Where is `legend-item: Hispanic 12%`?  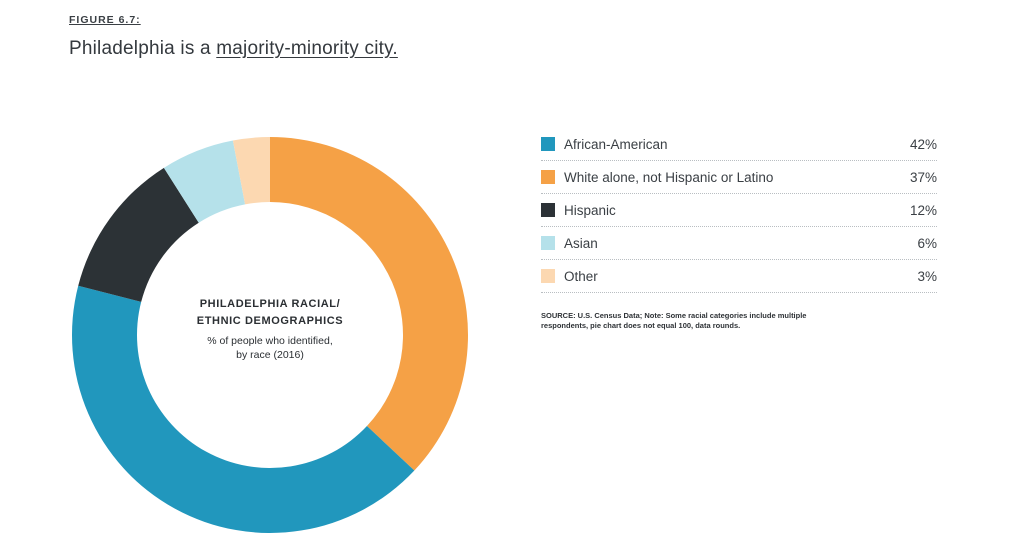 legend-item: Hispanic 12% is located at coordinates (739, 210).